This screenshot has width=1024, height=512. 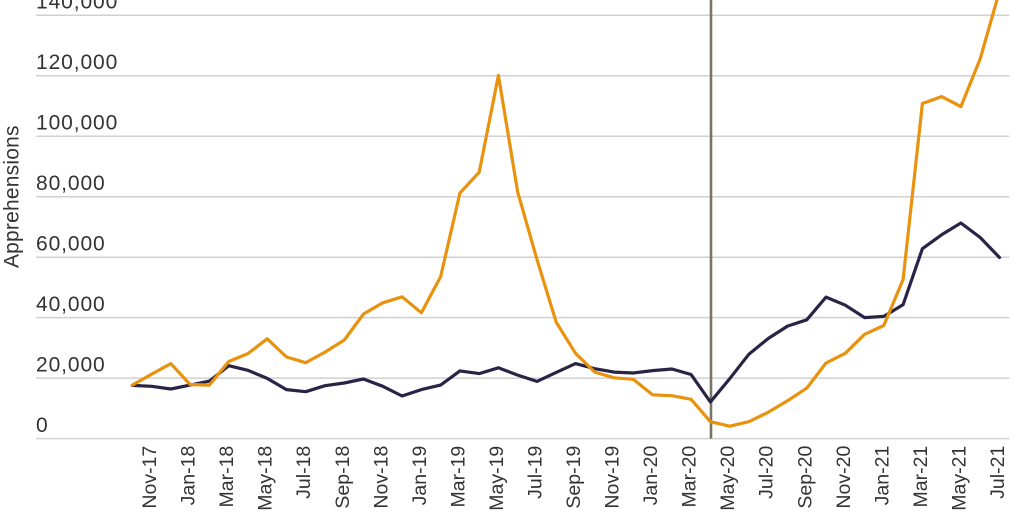 I want to click on svg-text: 120,000, so click(x=77, y=62).